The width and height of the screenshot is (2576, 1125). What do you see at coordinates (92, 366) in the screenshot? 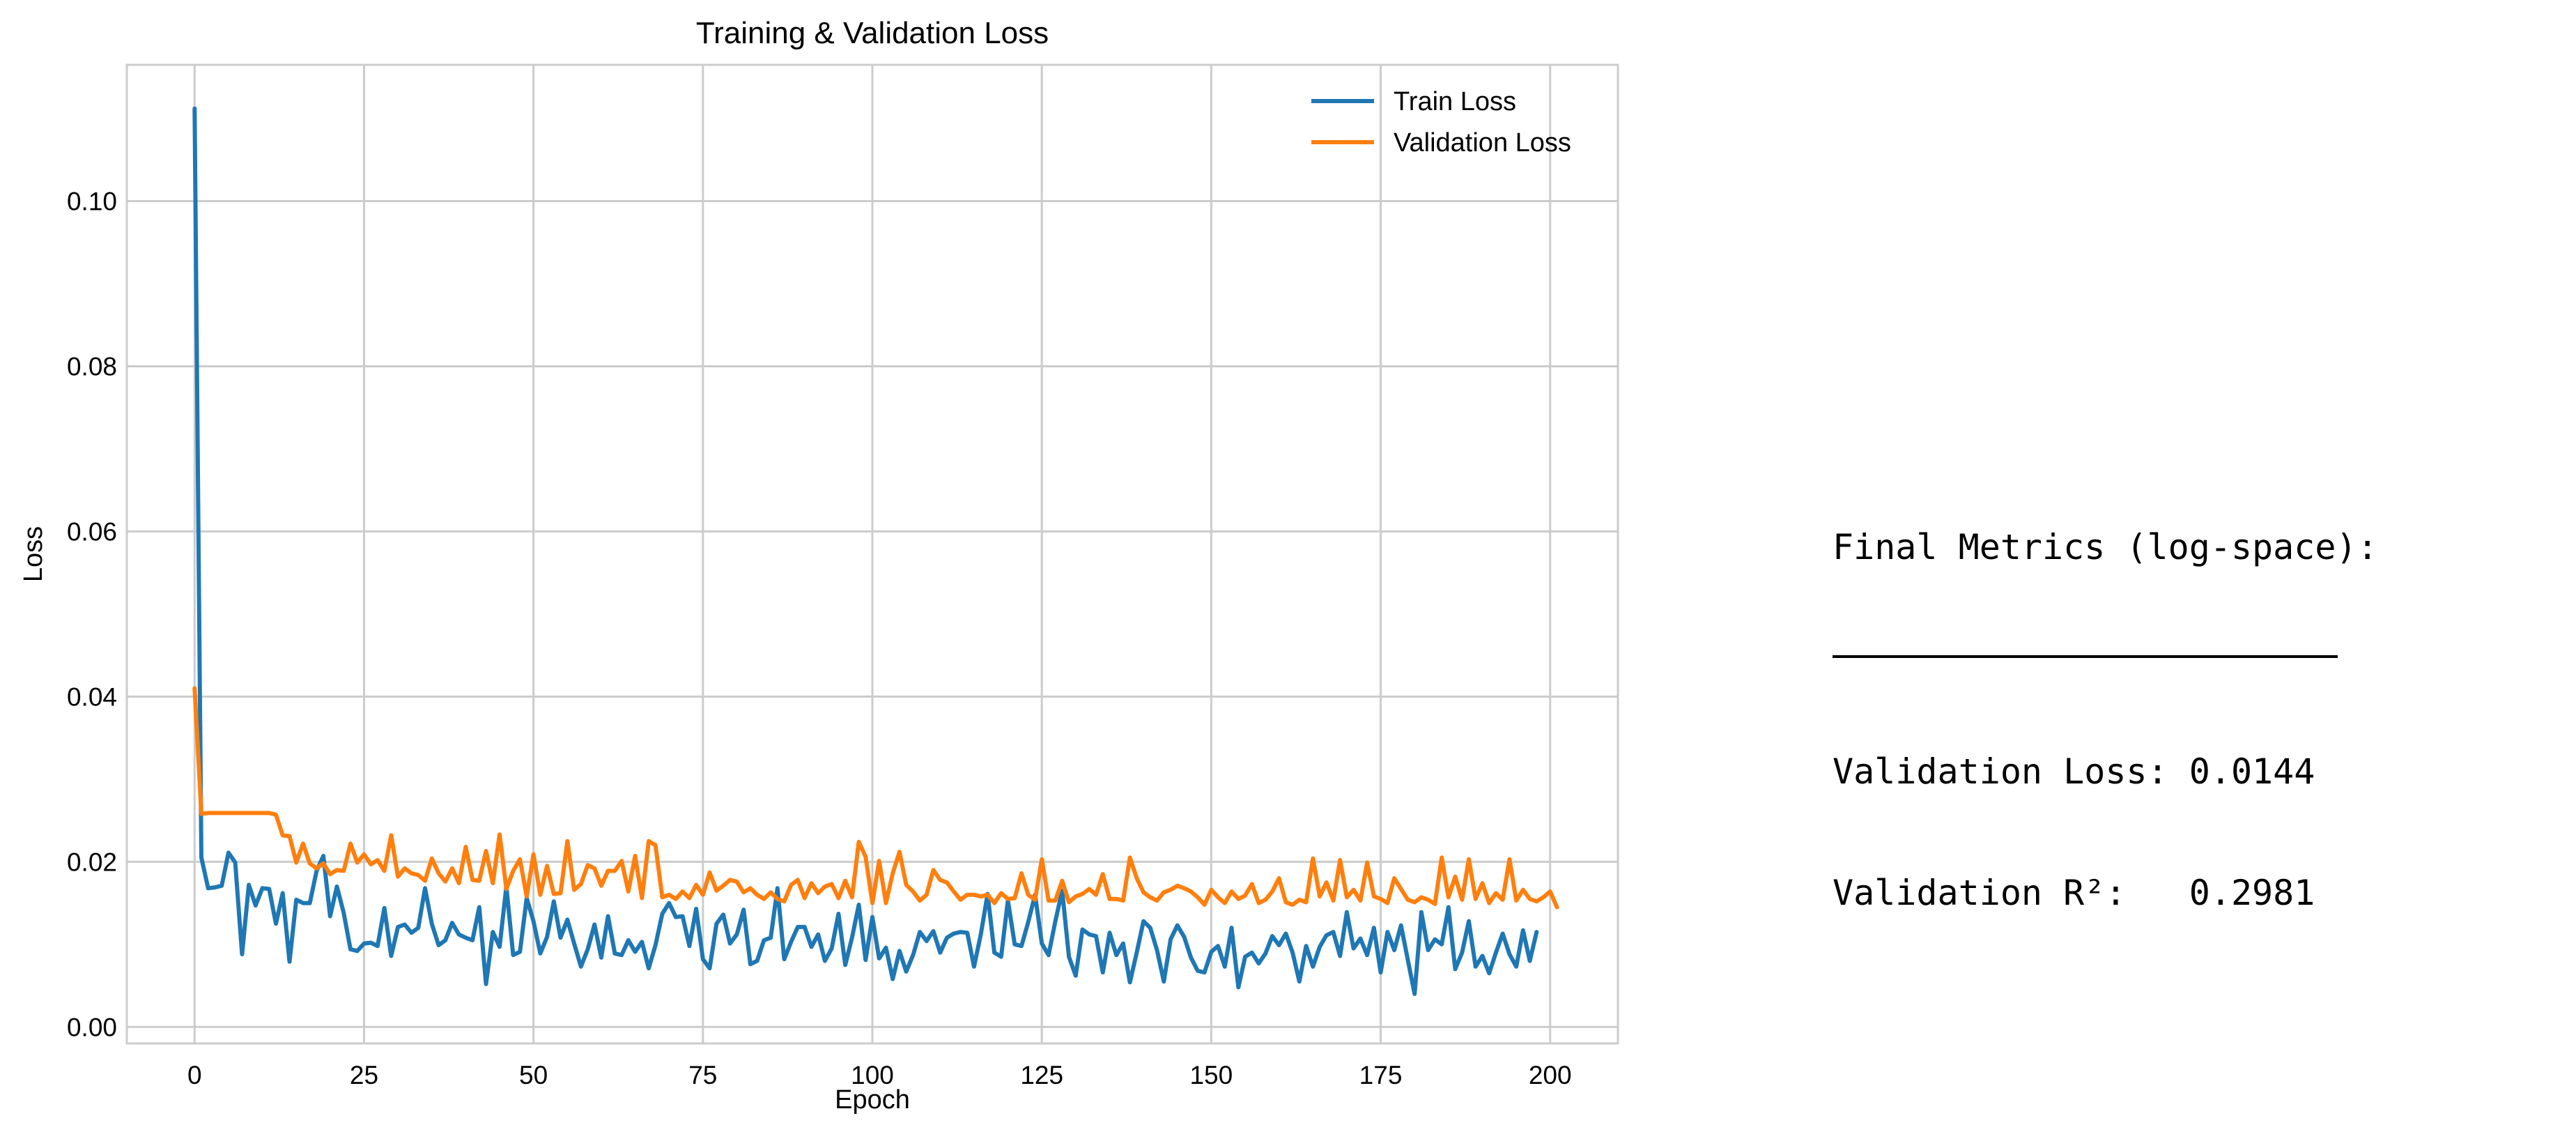
I see `y-tick-label: 0.08` at bounding box center [92, 366].